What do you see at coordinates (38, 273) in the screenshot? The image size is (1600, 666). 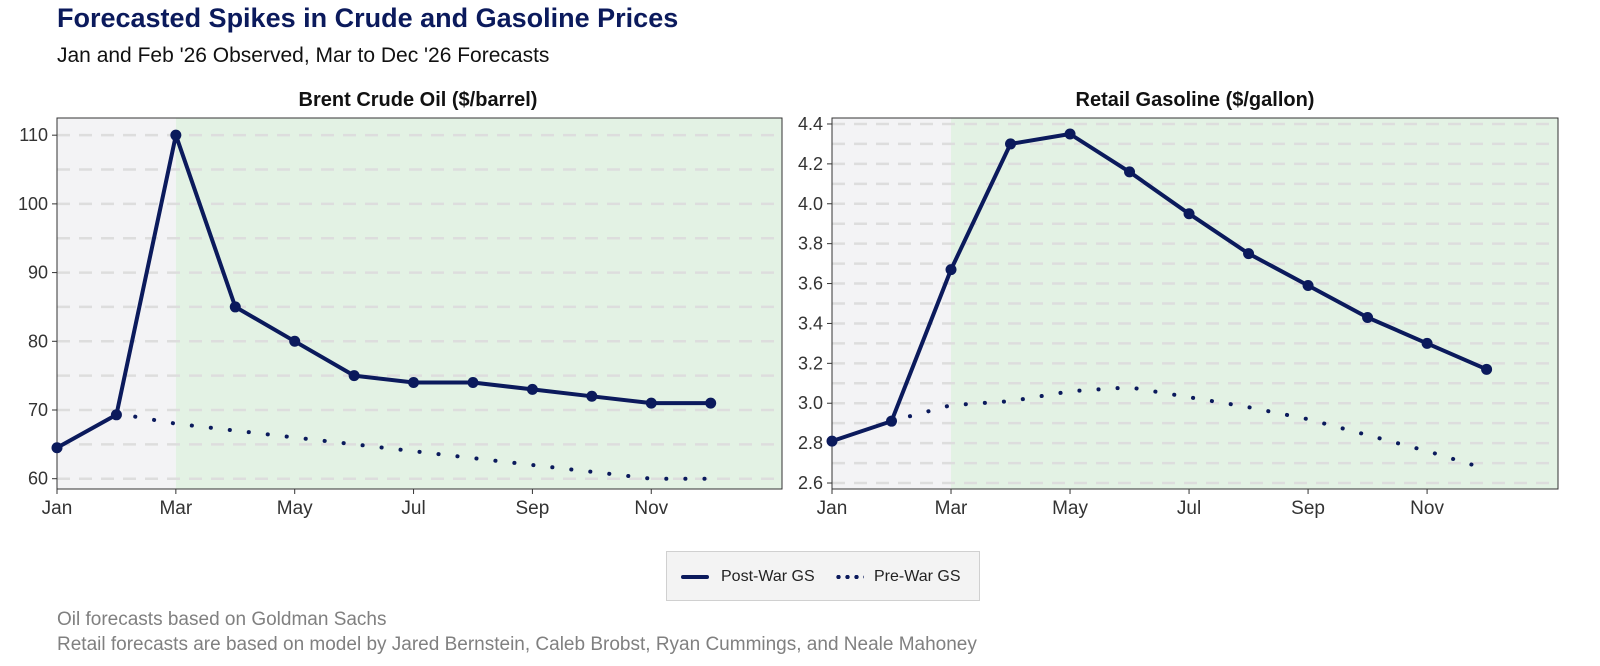 I see `y-tick-label: 90` at bounding box center [38, 273].